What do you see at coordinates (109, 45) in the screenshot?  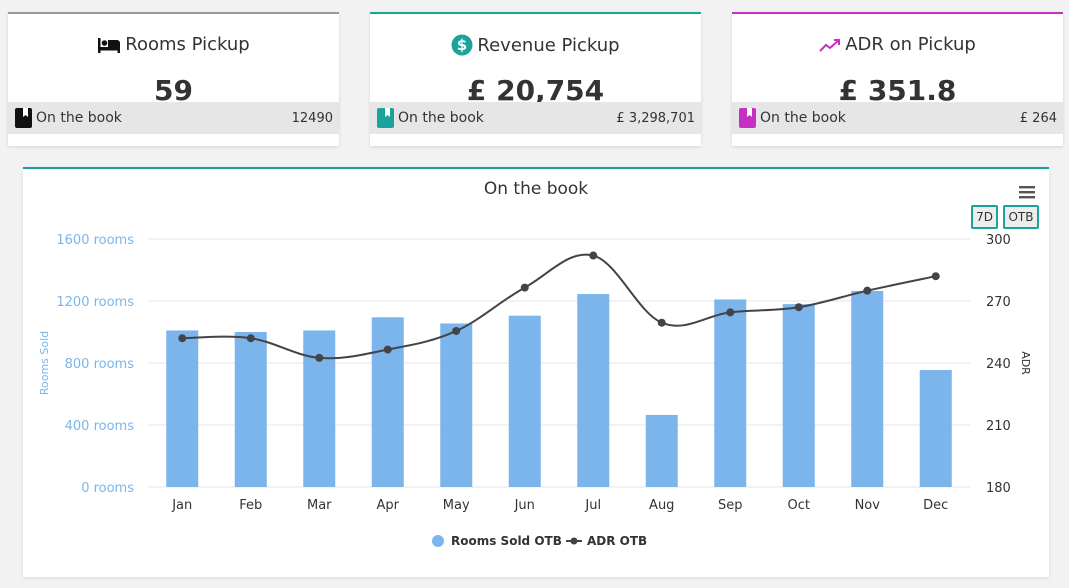 I see `bed-icon` at bounding box center [109, 45].